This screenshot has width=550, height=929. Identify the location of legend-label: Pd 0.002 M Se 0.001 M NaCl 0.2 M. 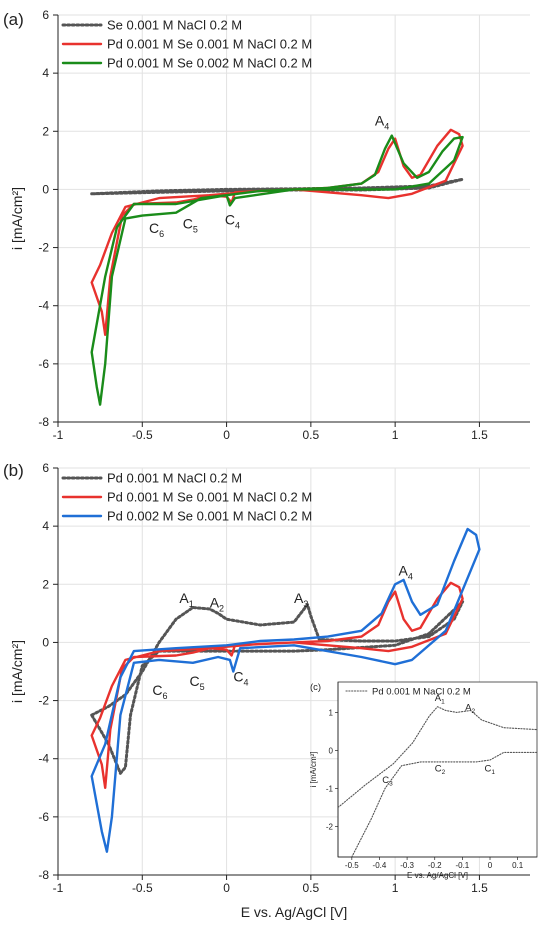
(209, 516).